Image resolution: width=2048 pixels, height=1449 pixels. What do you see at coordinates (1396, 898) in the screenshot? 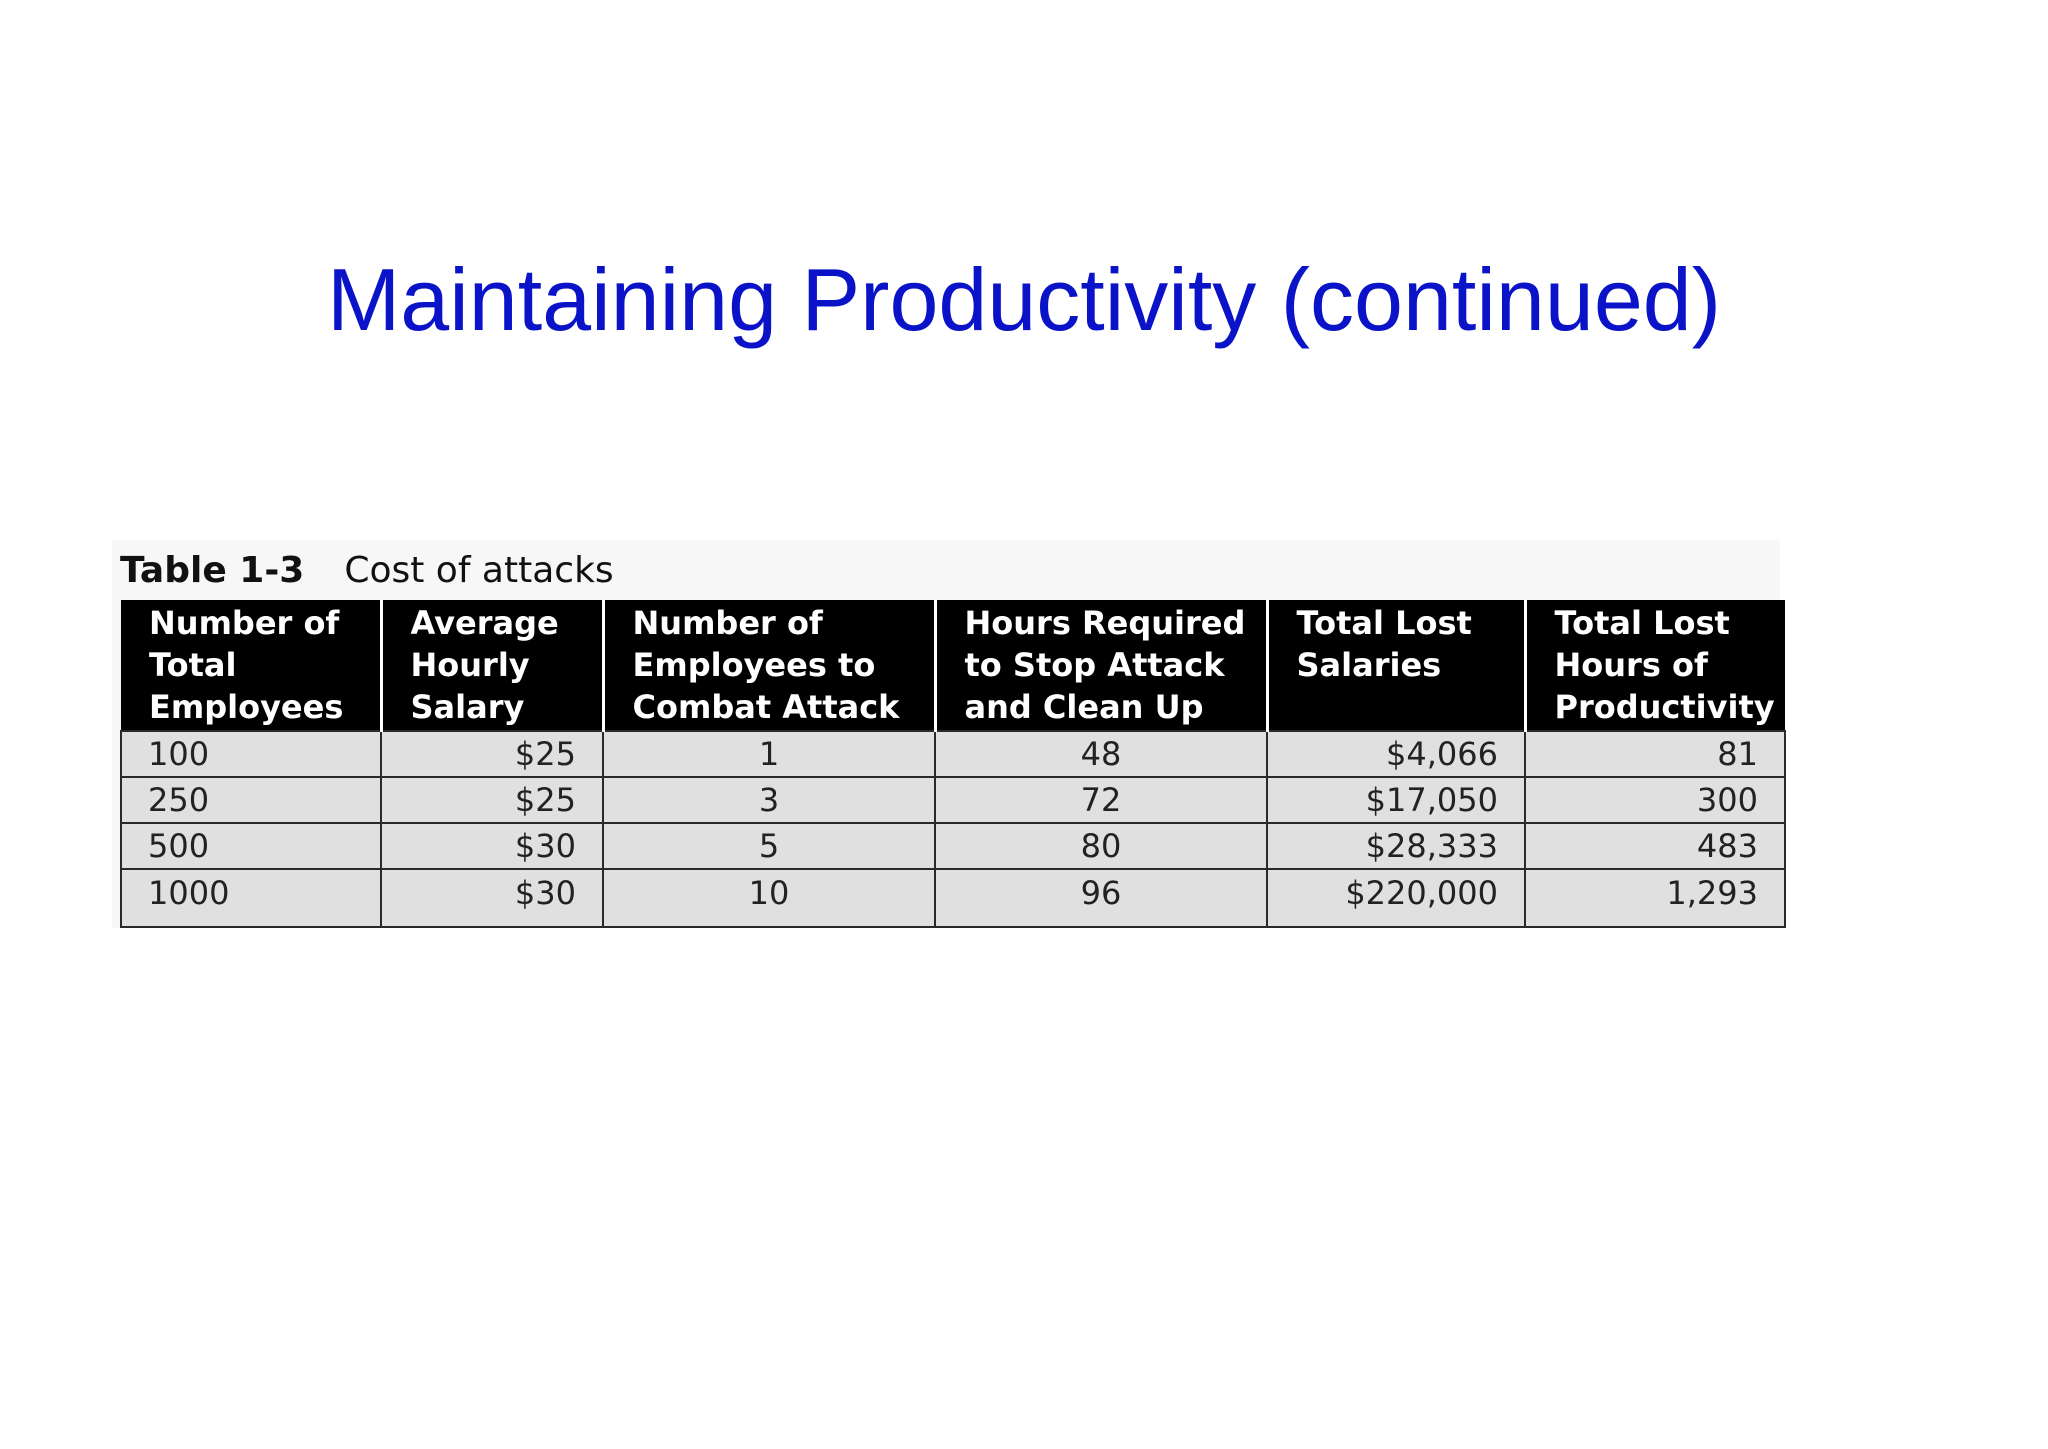
I see `cell-lost-salaries: $220,000` at bounding box center [1396, 898].